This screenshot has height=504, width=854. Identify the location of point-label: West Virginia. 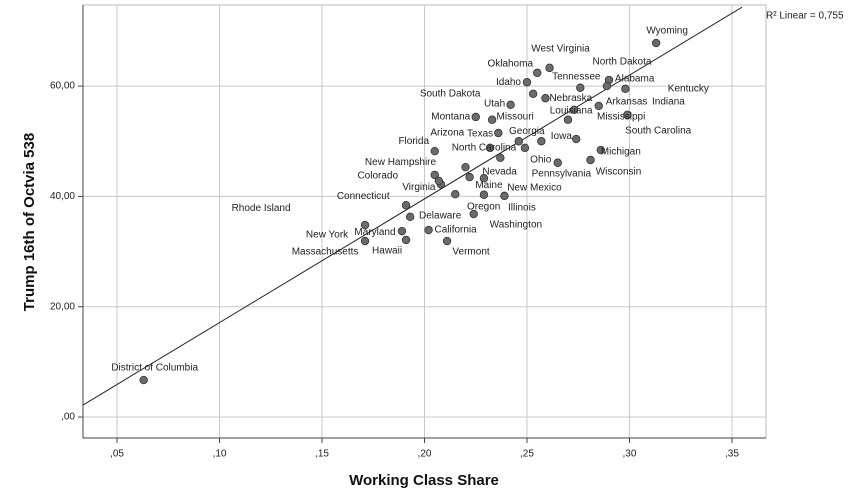
(560, 49).